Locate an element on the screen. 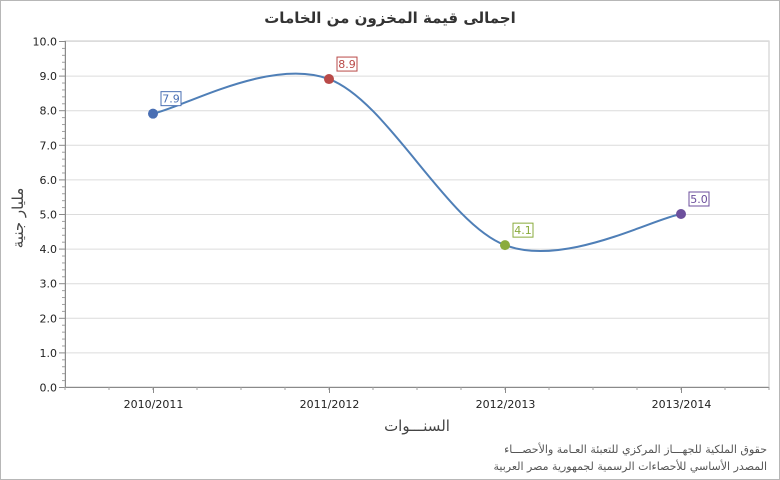 This screenshot has width=780, height=480. y-tick-label: 9.0 is located at coordinates (49, 76).